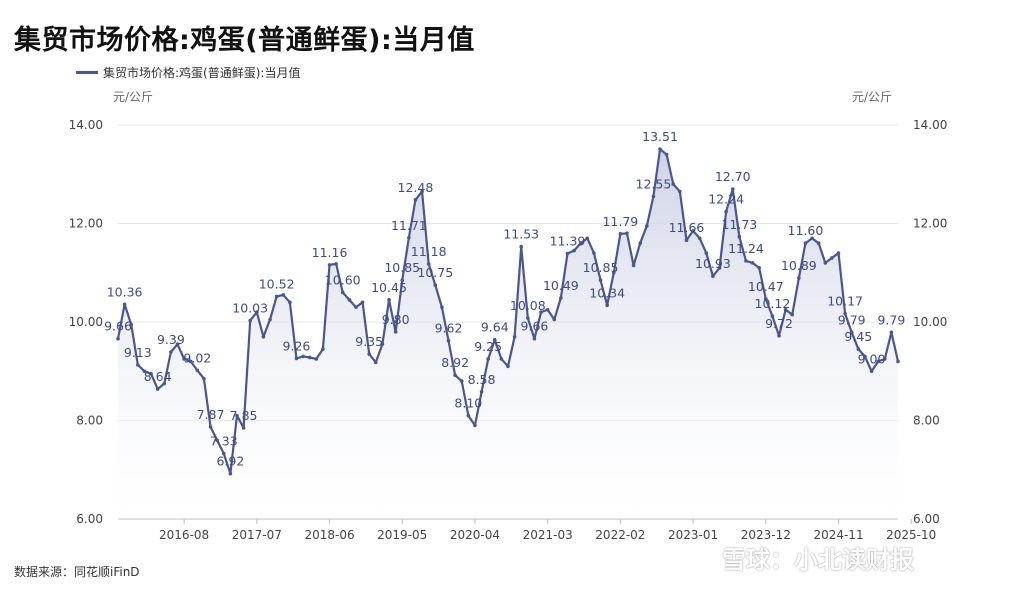 The image size is (1022, 589). What do you see at coordinates (455, 362) in the screenshot?
I see `data-label: 8.92` at bounding box center [455, 362].